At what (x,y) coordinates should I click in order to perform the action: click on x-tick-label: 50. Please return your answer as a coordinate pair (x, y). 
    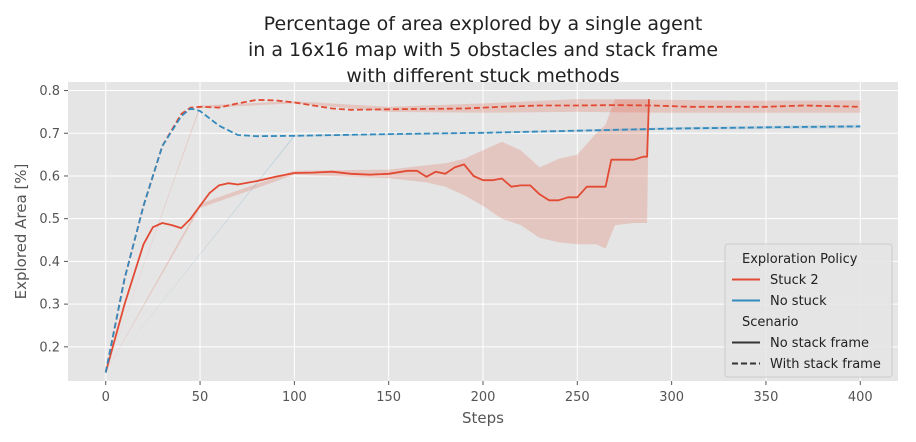
    Looking at the image, I should click on (200, 397).